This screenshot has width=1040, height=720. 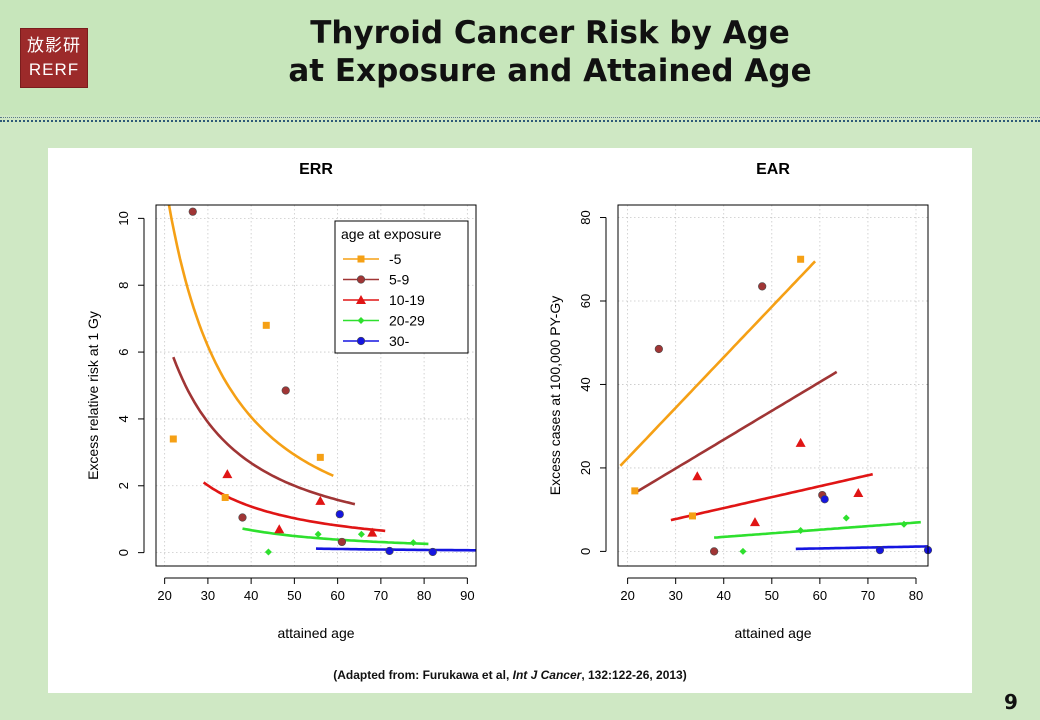 What do you see at coordinates (361, 259) in the screenshot?
I see `legend-marker--5` at bounding box center [361, 259].